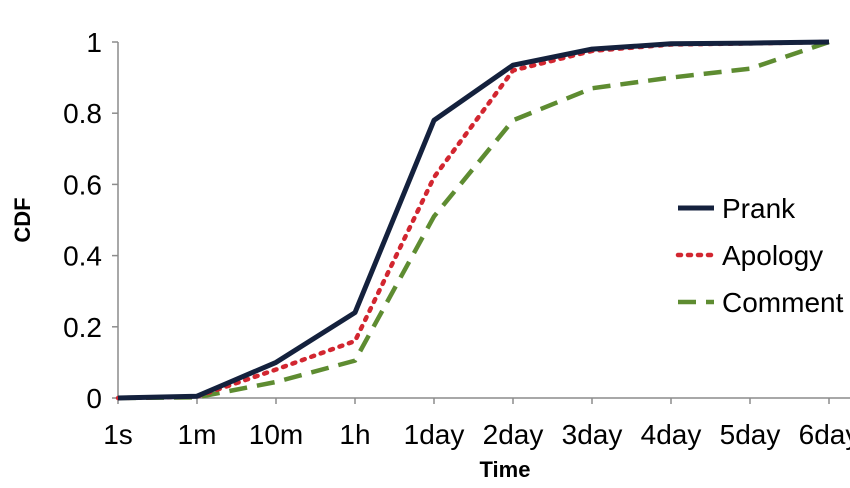  Describe the element at coordinates (82, 327) in the screenshot. I see `y-tick-label: 0.2` at that location.